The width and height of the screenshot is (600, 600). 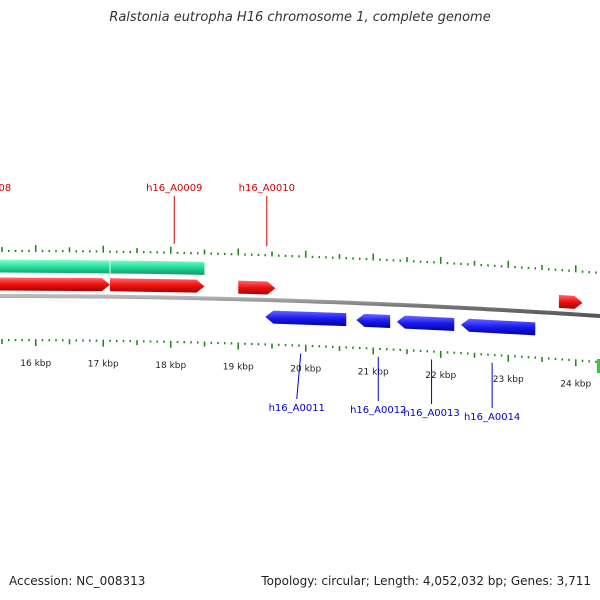 I want to click on gene-arrow-h16_A0009, so click(x=157, y=285).